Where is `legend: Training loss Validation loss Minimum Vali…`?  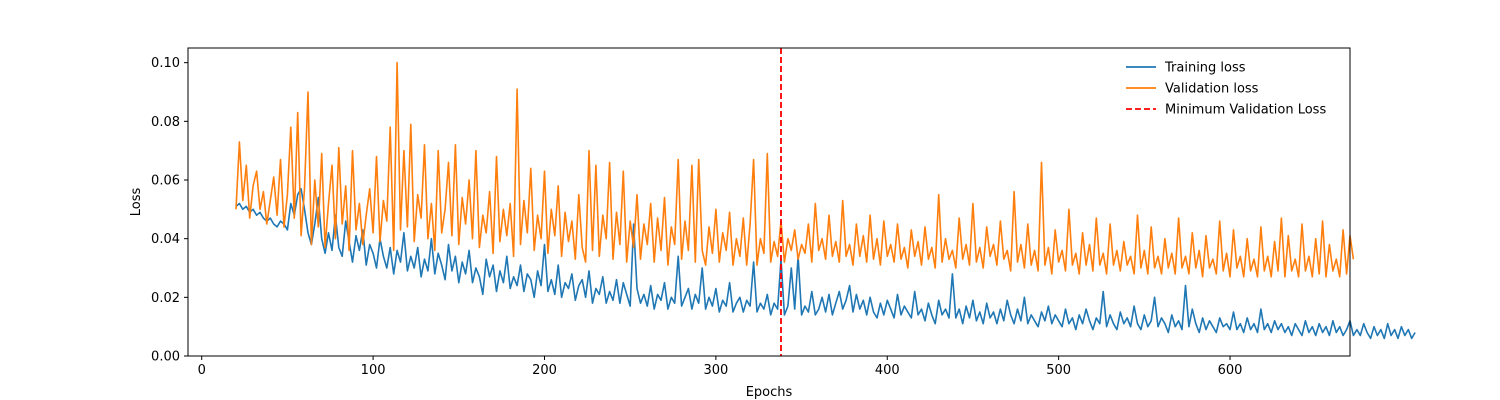
legend: Training loss Validation loss Minimum Vali… is located at coordinates (1226, 89).